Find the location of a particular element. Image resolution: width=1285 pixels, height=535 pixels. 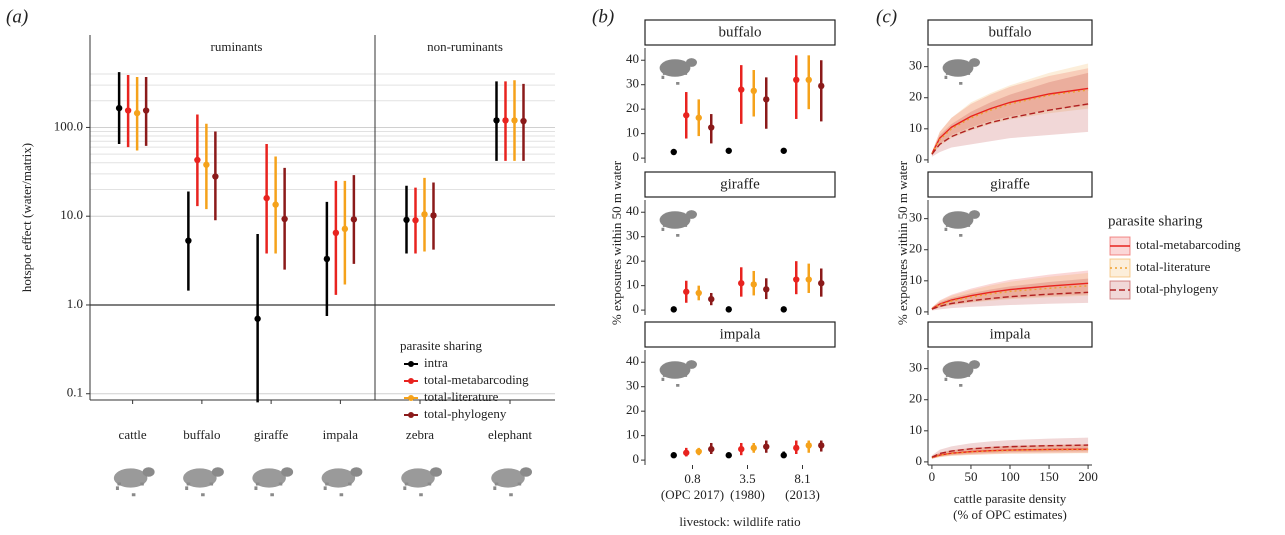

x-tick-label: 8.1 is located at coordinates (802, 478).